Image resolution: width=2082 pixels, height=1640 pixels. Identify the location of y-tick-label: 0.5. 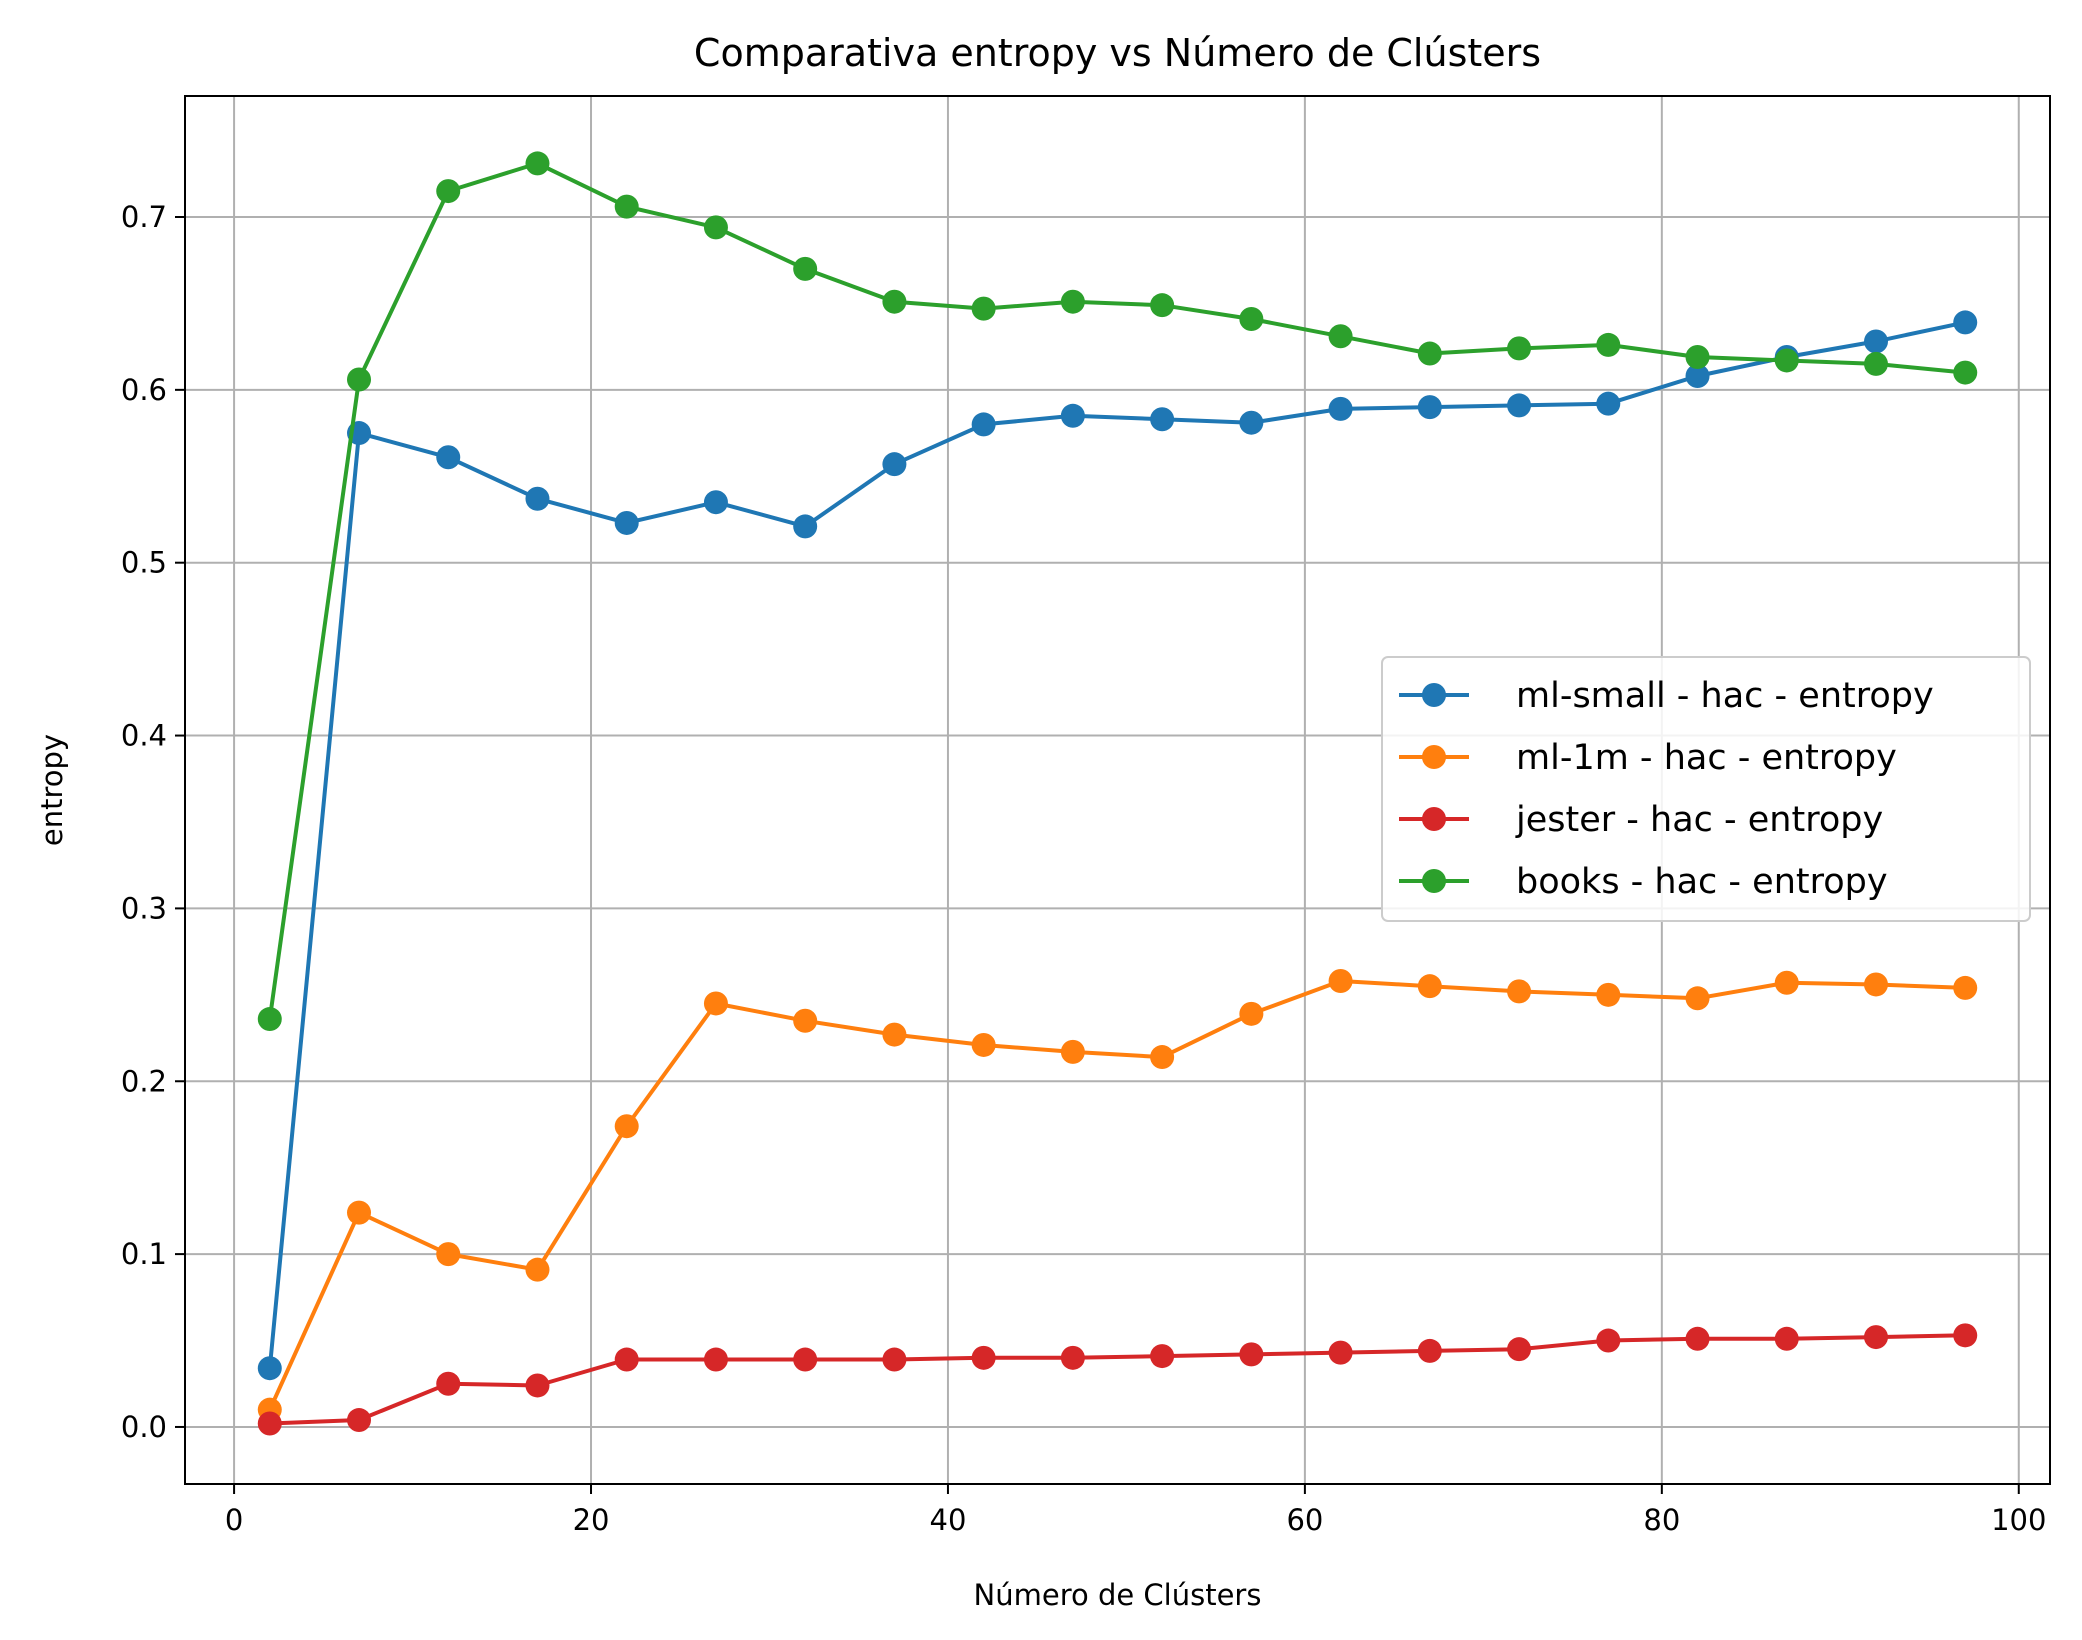
(144, 563).